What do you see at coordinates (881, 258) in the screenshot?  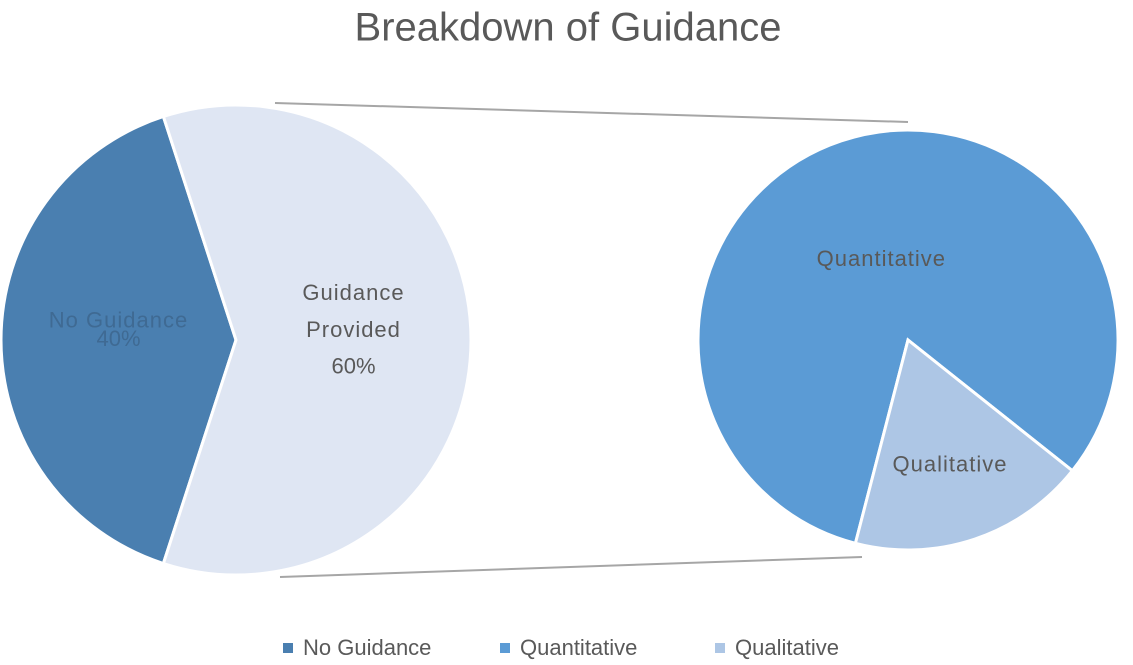 I see `data-label: Quantitative` at bounding box center [881, 258].